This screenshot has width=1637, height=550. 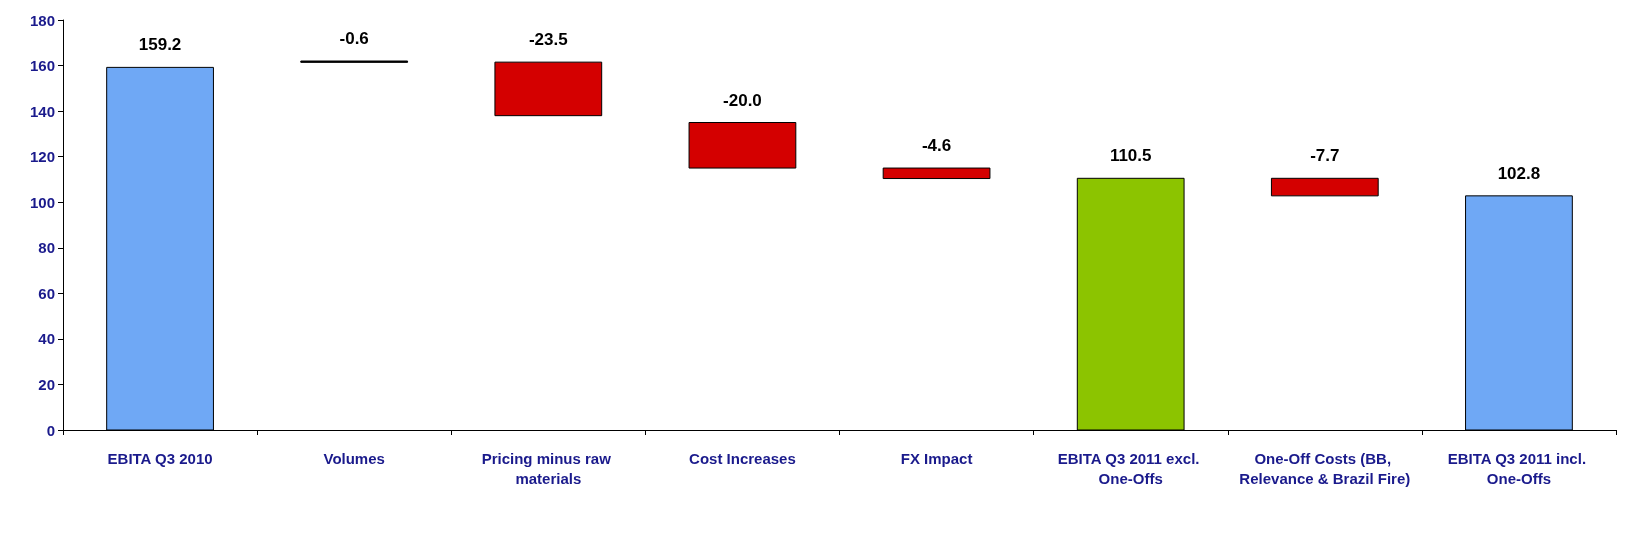 What do you see at coordinates (354, 38) in the screenshot?
I see `data-label: -0.6` at bounding box center [354, 38].